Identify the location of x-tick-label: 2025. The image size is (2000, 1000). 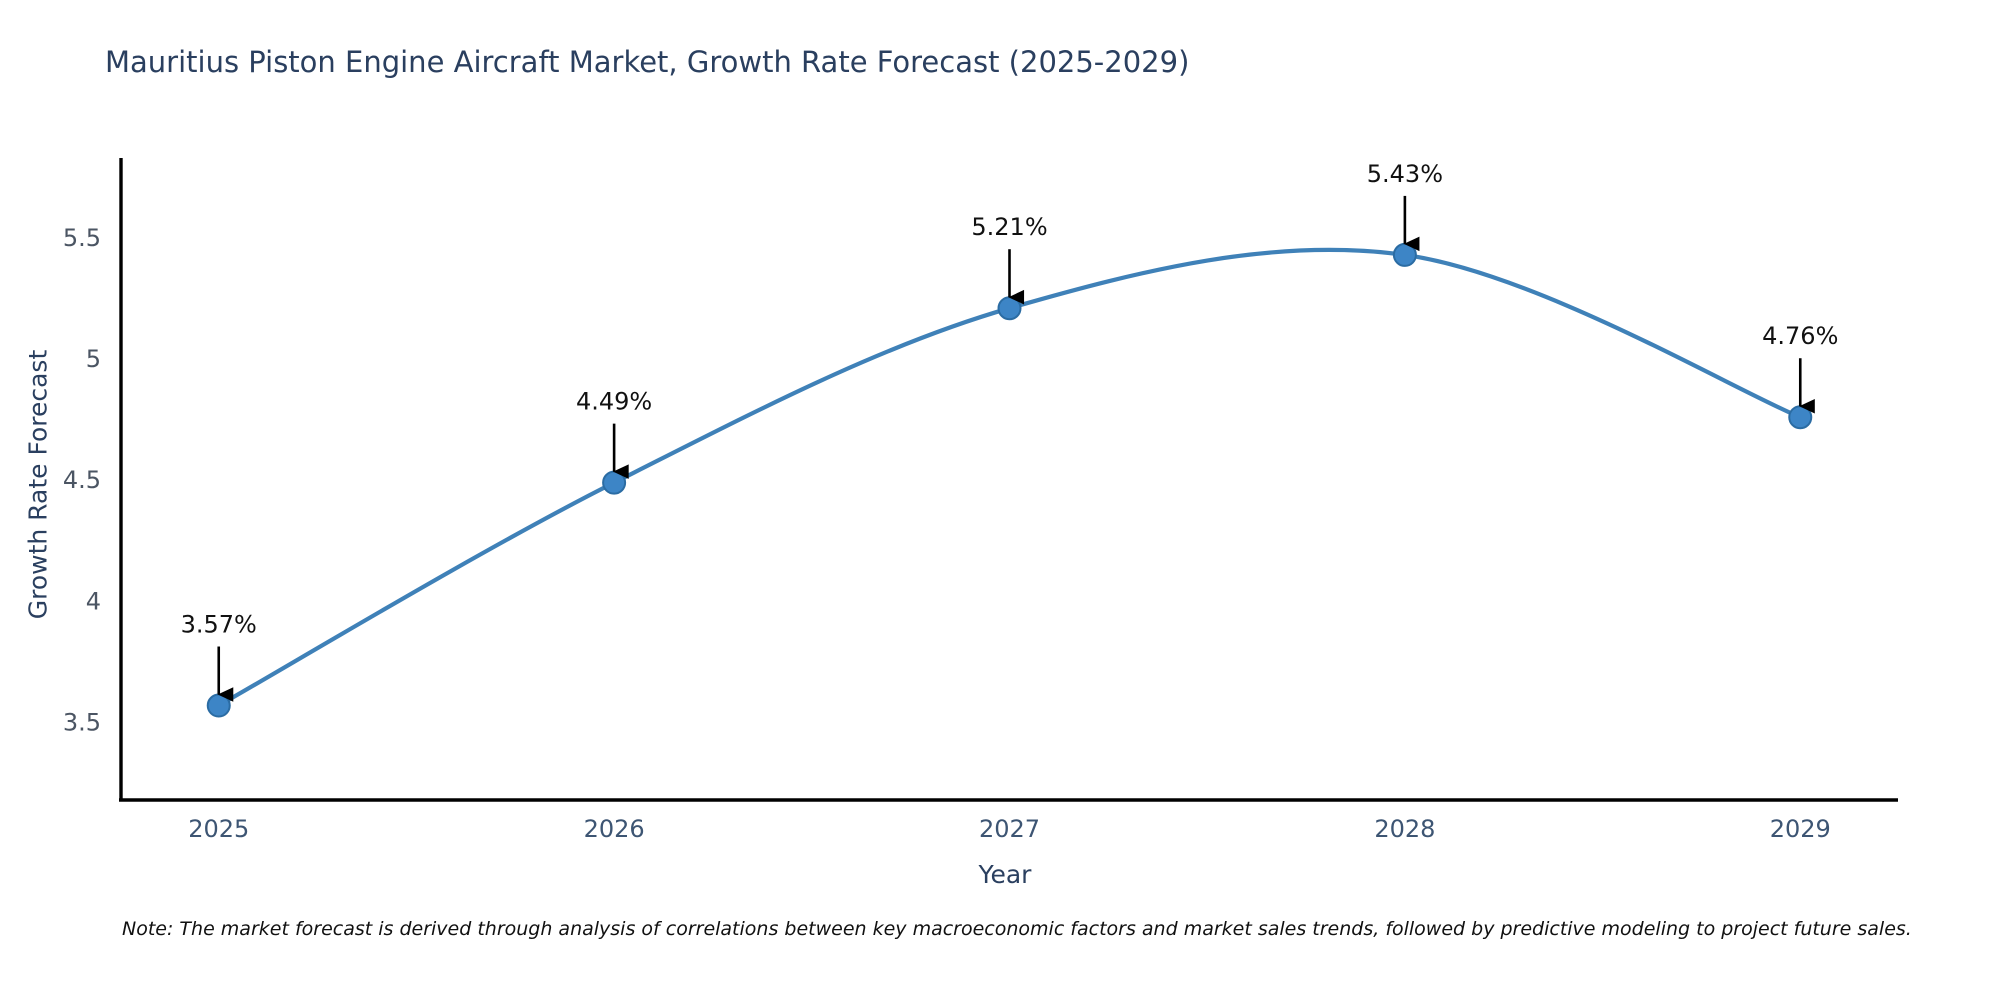
(218, 829).